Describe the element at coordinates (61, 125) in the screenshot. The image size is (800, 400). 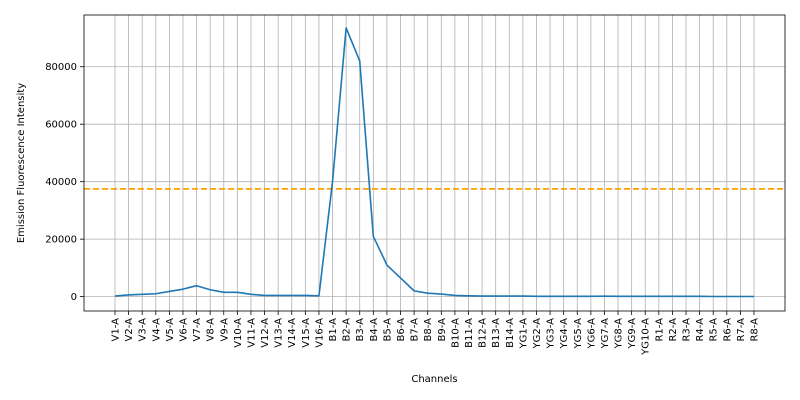
I see `y-tick-label: 60000` at that location.